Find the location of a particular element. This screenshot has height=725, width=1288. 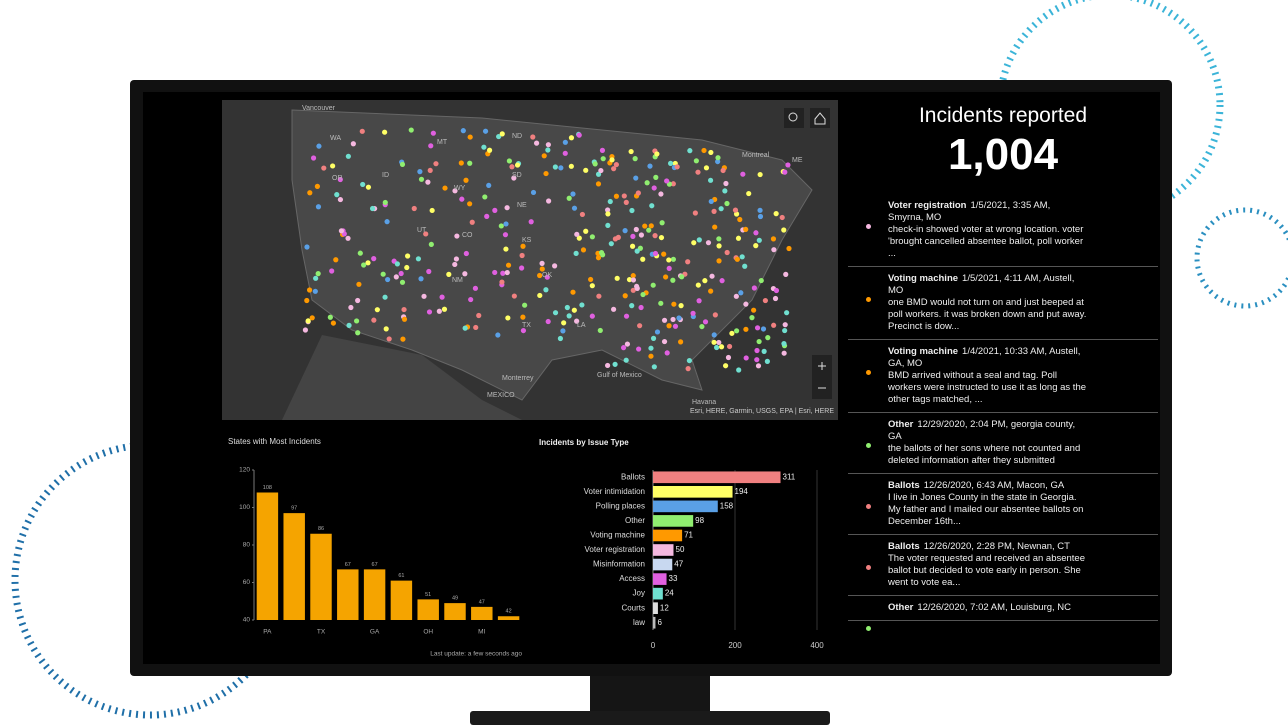

map-label: KS is located at coordinates (527, 240).